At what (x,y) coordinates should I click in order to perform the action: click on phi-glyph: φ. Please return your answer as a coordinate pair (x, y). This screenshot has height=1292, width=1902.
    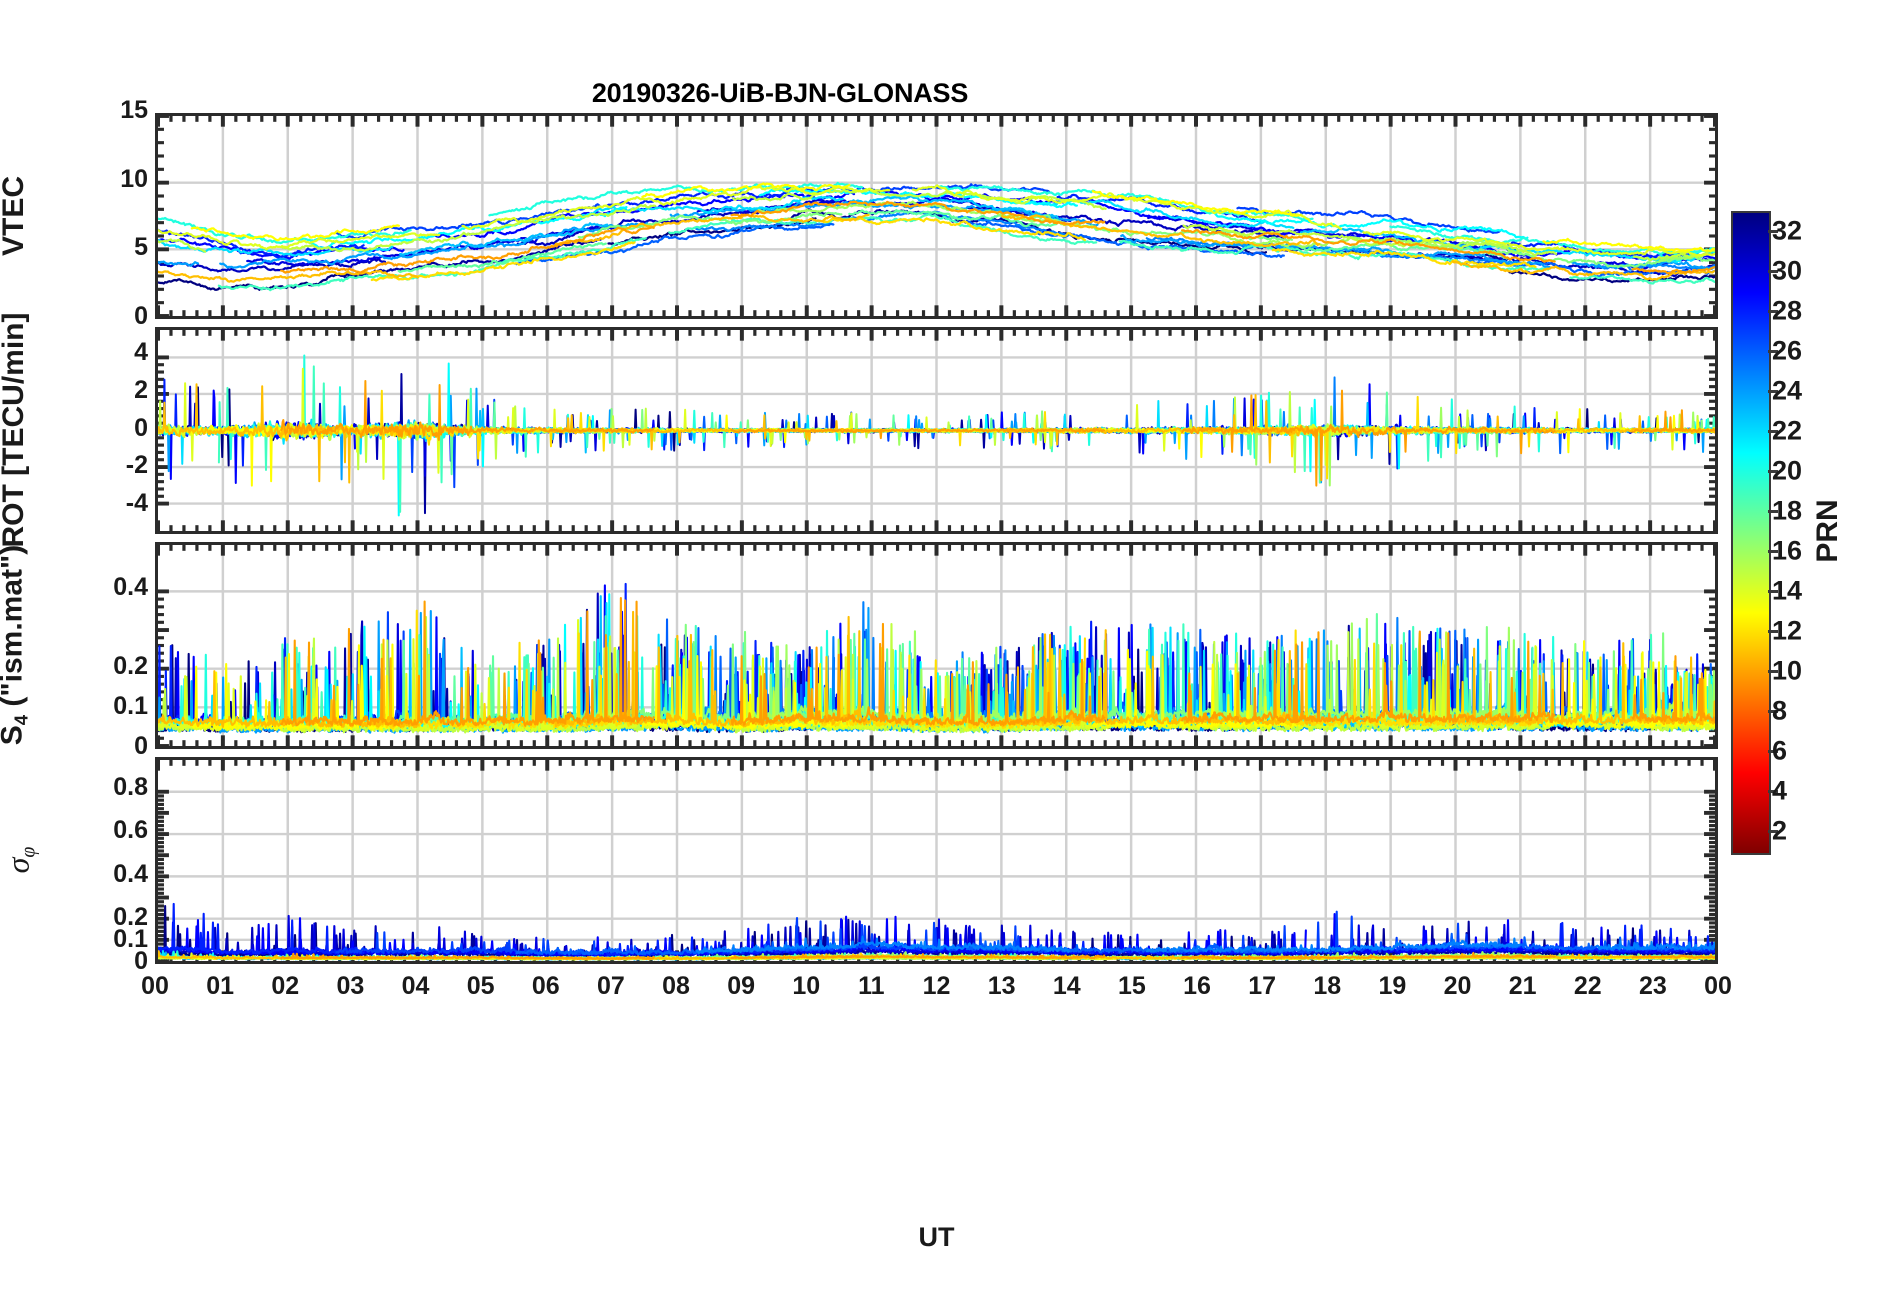
    Looking at the image, I should click on (28, 852).